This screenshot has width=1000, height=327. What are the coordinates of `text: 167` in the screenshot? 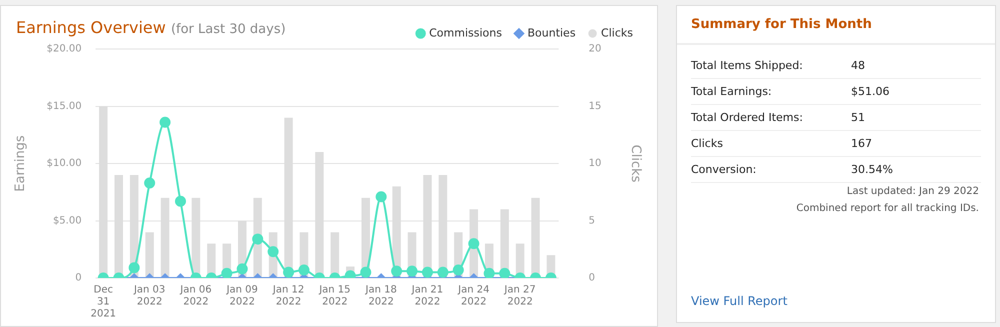 It's located at (916, 144).